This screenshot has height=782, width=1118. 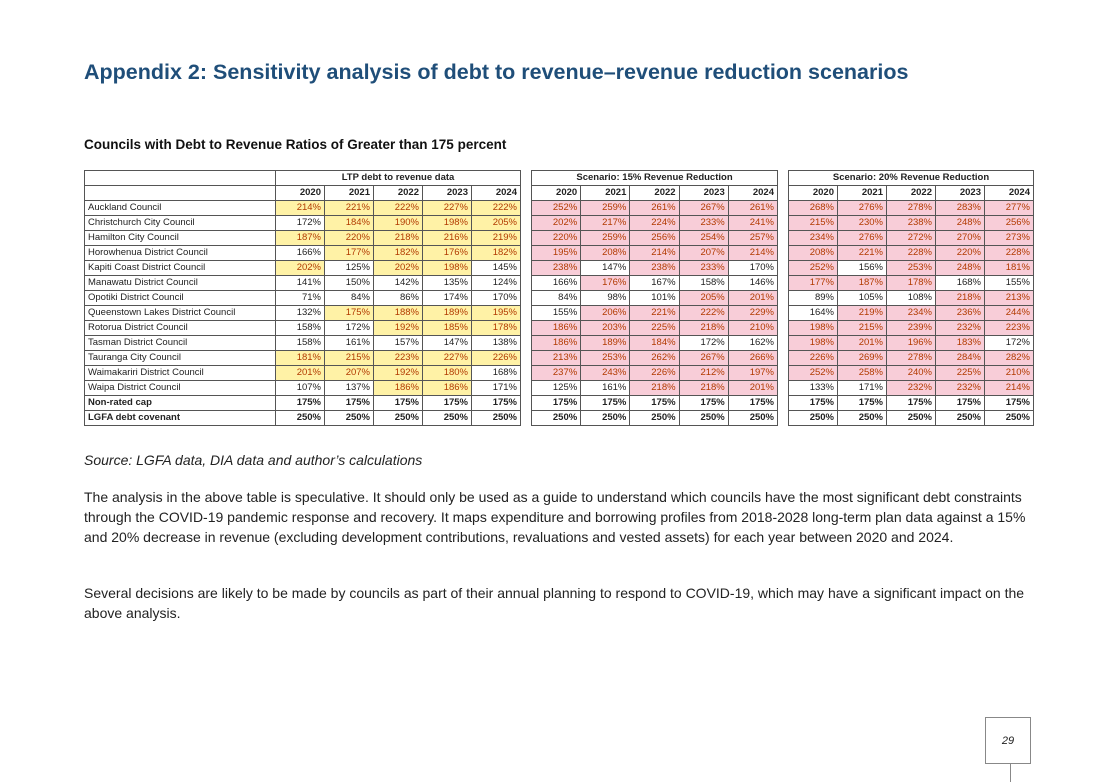 What do you see at coordinates (447, 373) in the screenshot?
I see `value-cell: 180%` at bounding box center [447, 373].